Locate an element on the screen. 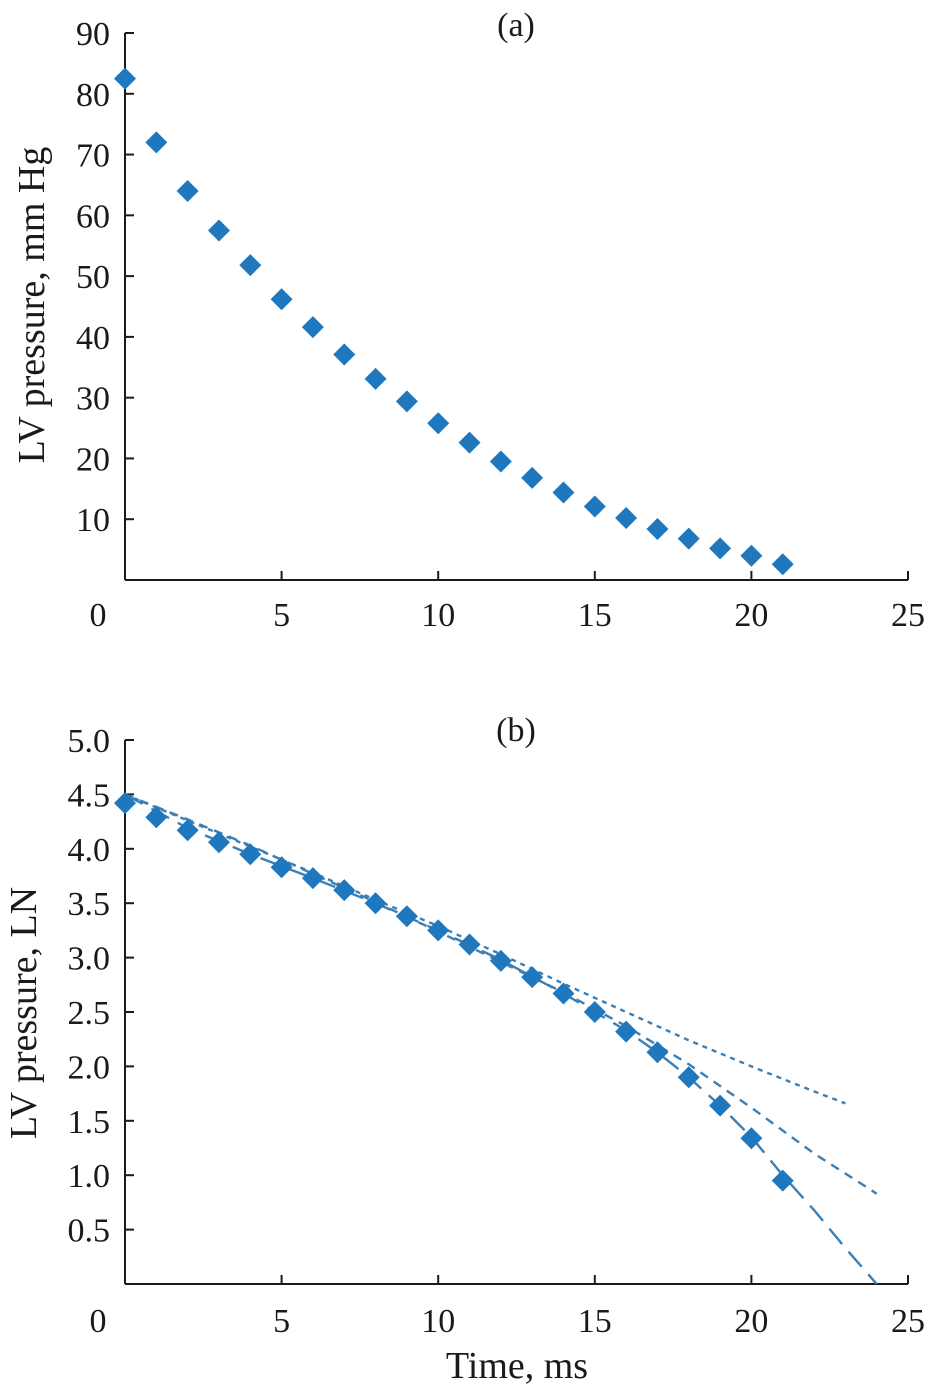 The image size is (933, 1393). y-tick-label: 60 is located at coordinates (93, 216).